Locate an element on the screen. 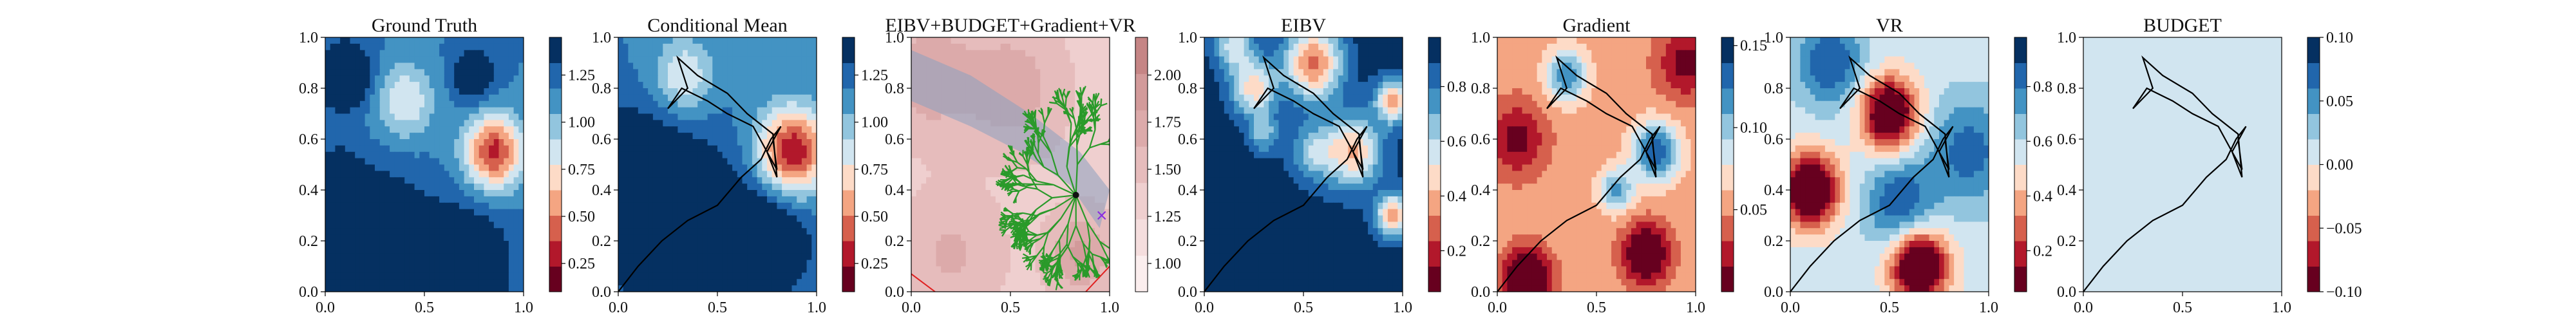  chart-title: Ground Truth is located at coordinates (425, 26).